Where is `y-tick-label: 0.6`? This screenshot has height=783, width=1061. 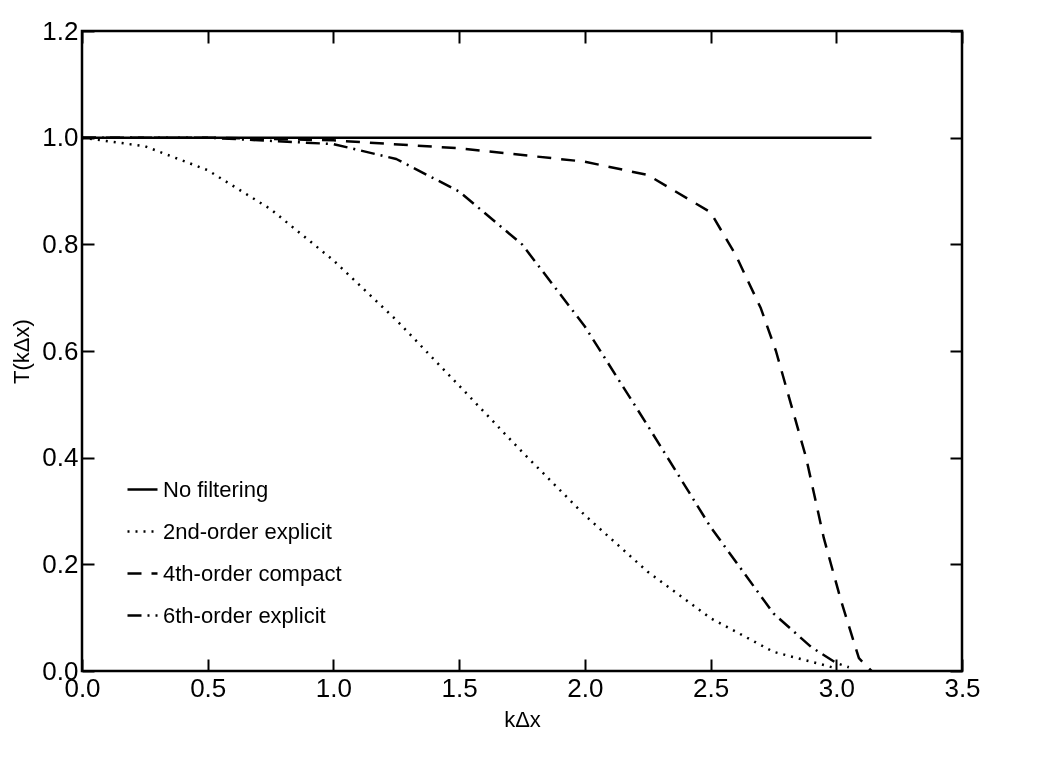
y-tick-label: 0.6 is located at coordinates (60, 350).